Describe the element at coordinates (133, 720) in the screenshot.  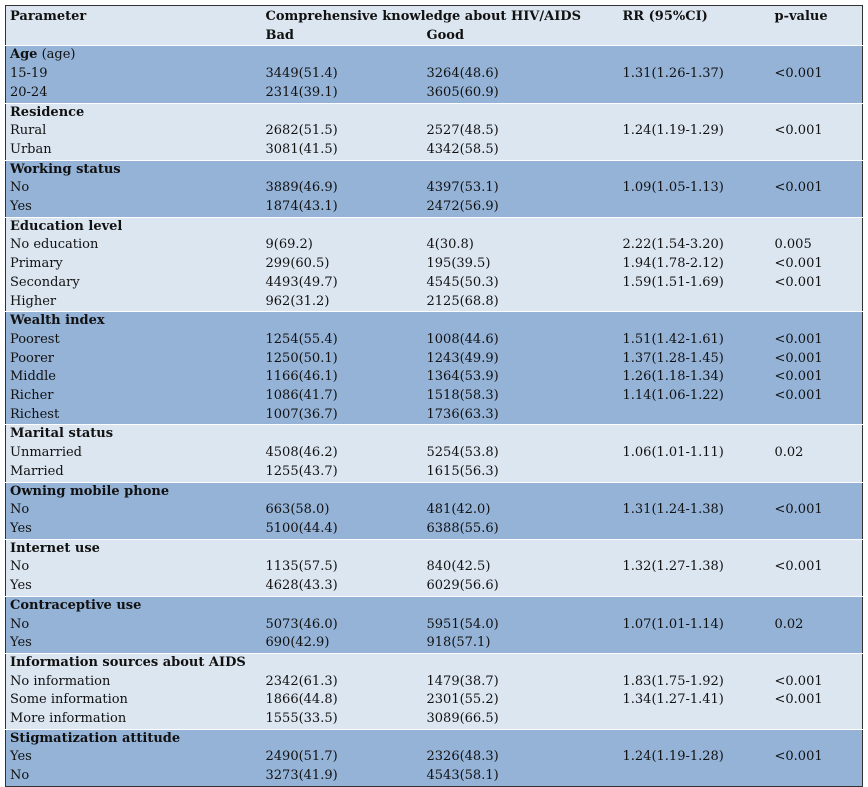
I see `cell-label: More information` at that location.